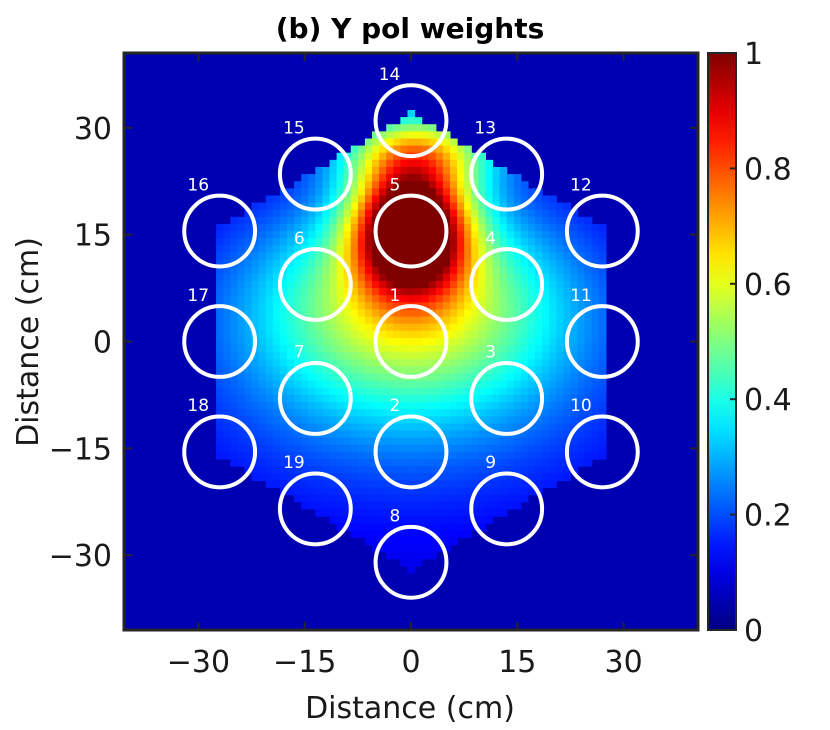  What do you see at coordinates (768, 169) in the screenshot?
I see `colorbar-tick-label: 0.8` at bounding box center [768, 169].